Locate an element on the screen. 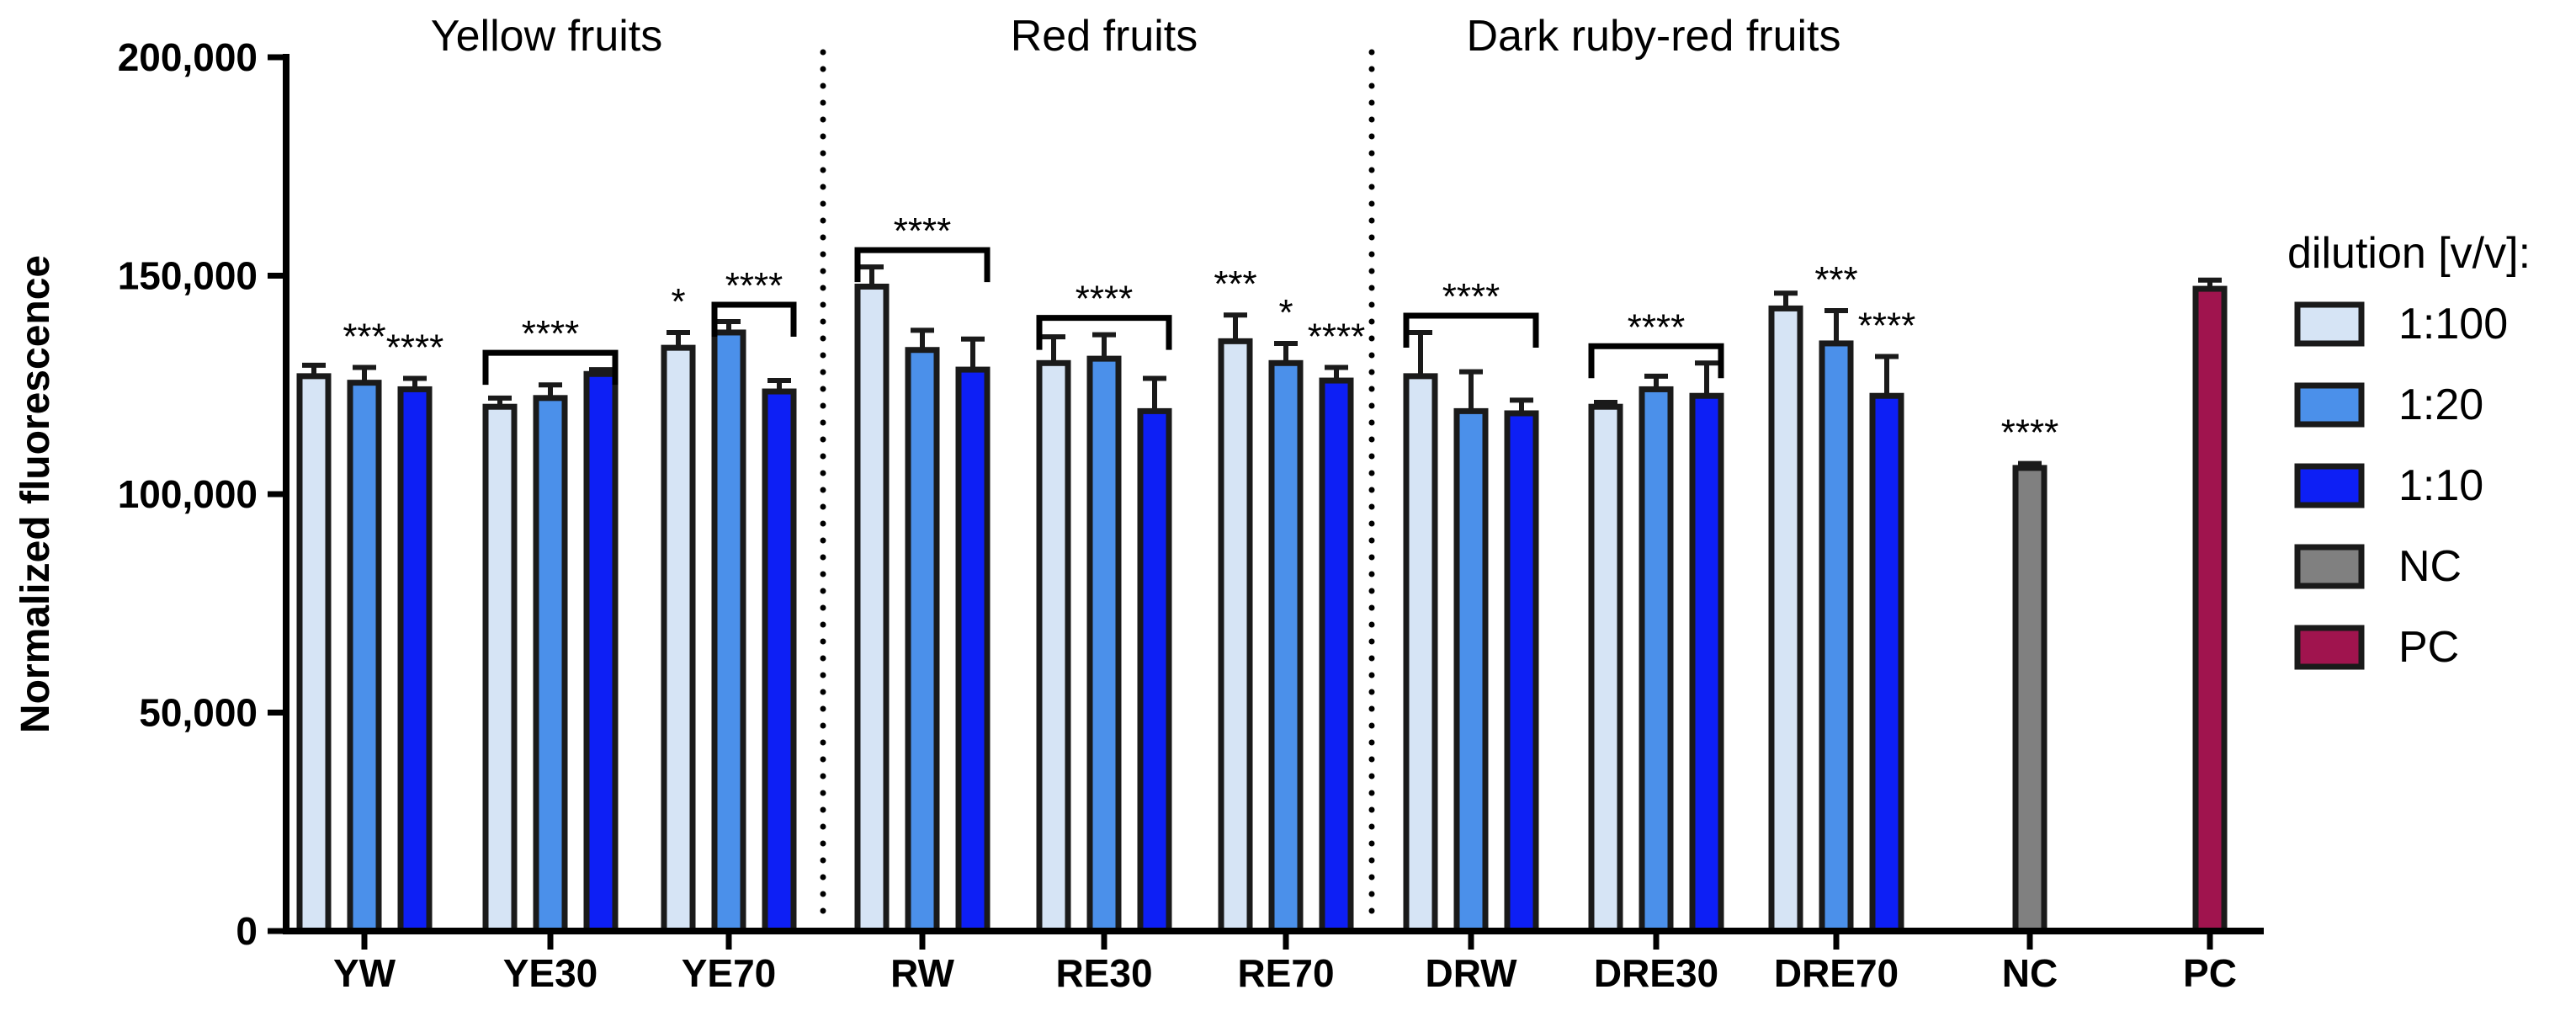 The image size is (2576, 1011). legend-label-1-10: 1:10 is located at coordinates (2440, 485).